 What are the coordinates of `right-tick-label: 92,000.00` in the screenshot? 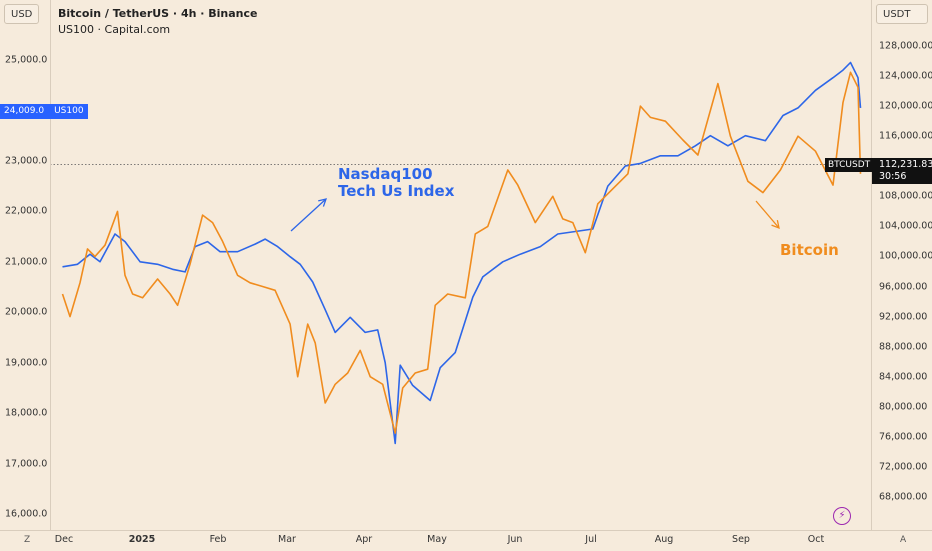 It's located at (903, 317).